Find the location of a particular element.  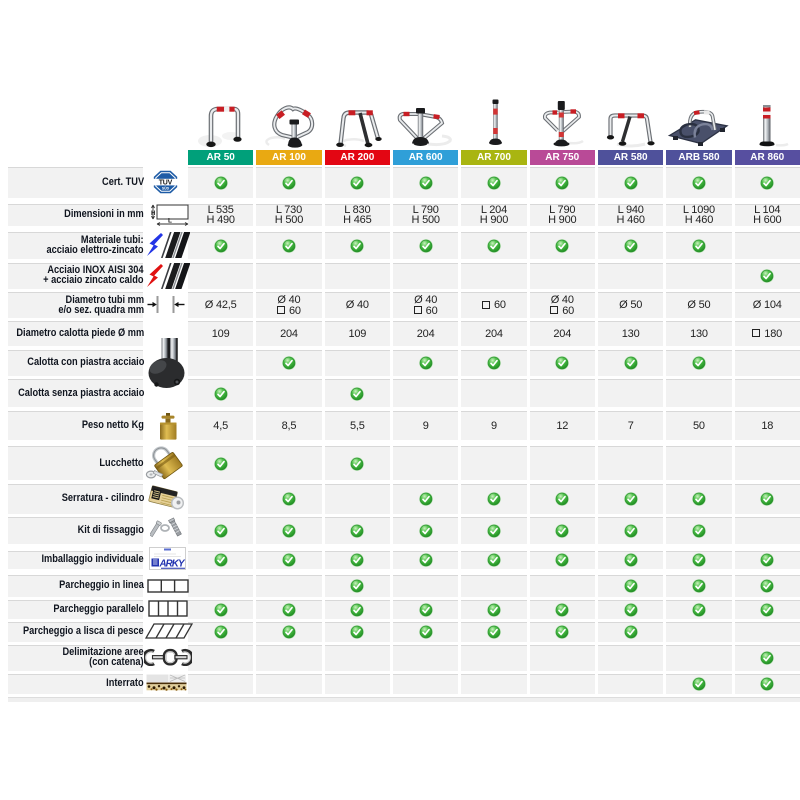

svg-text: H is located at coordinates (153, 214).